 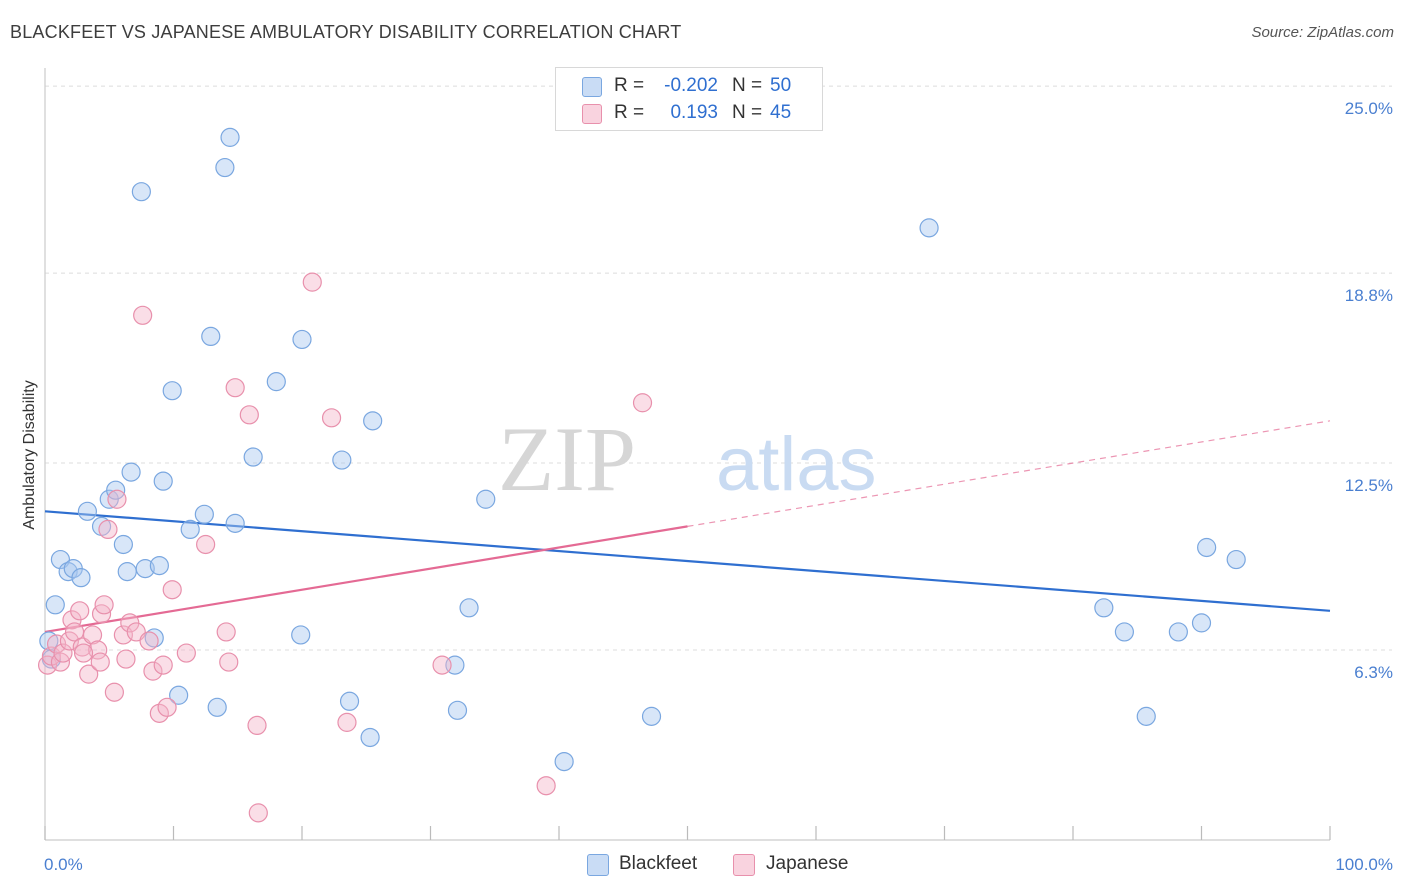 I want to click on legend-row-blackfeet: R = -0.202 N = 50, so click(x=689, y=87).